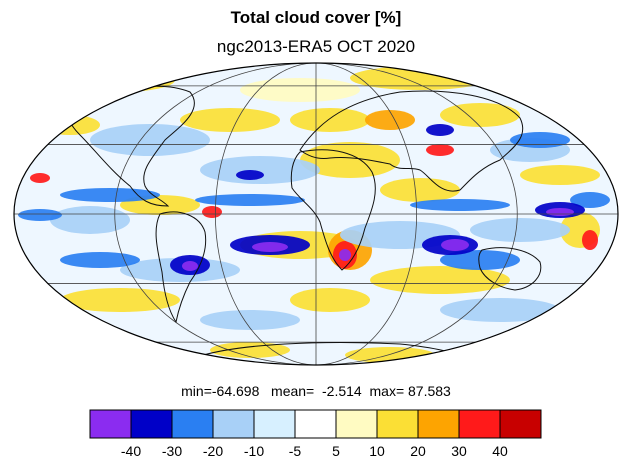 The image size is (632, 466). I want to click on legend-tick-label: 40, so click(500, 451).